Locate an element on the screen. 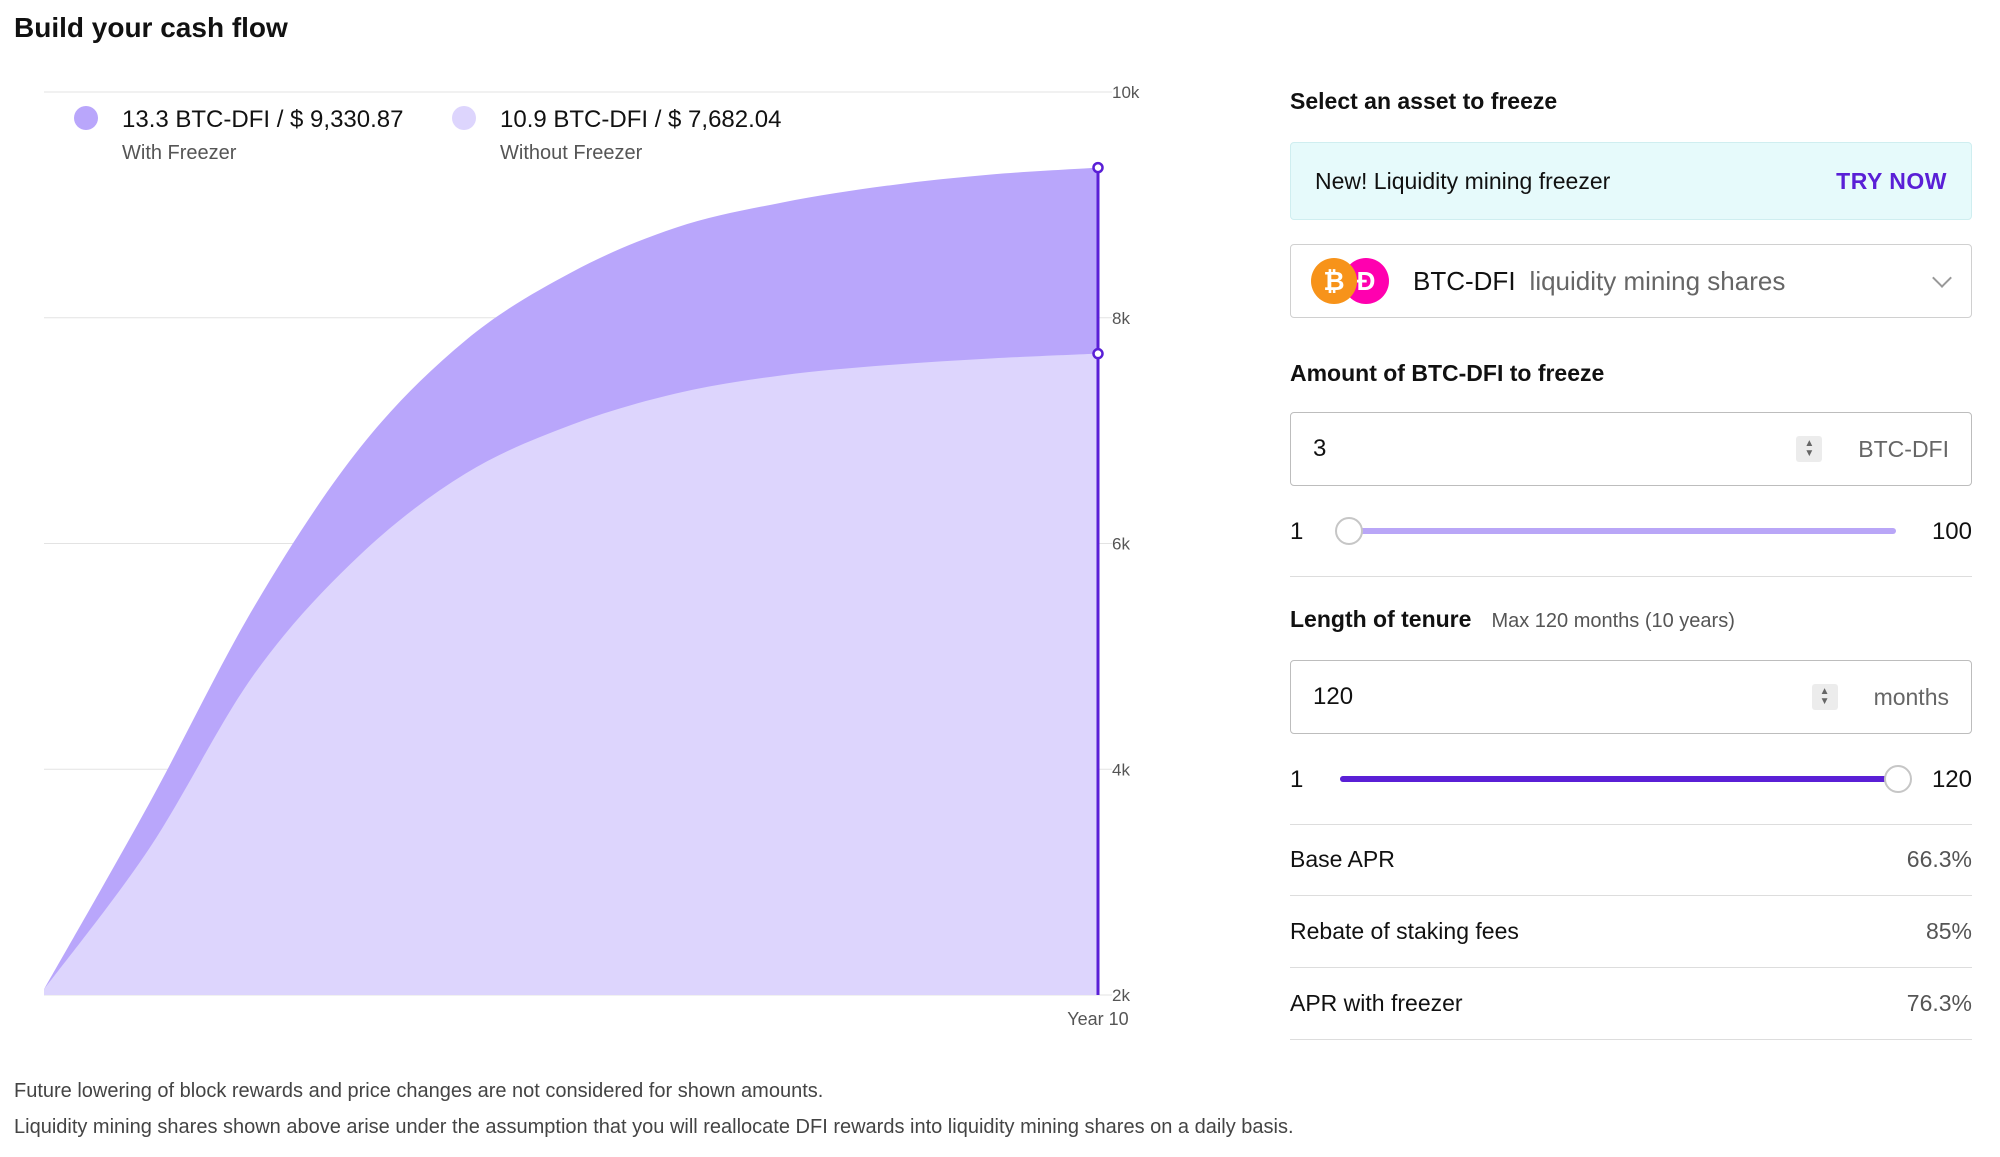 The image size is (2000, 1157). stat-row-apr-with-freezer: APR with freezer 76.3% is located at coordinates (1631, 1004).